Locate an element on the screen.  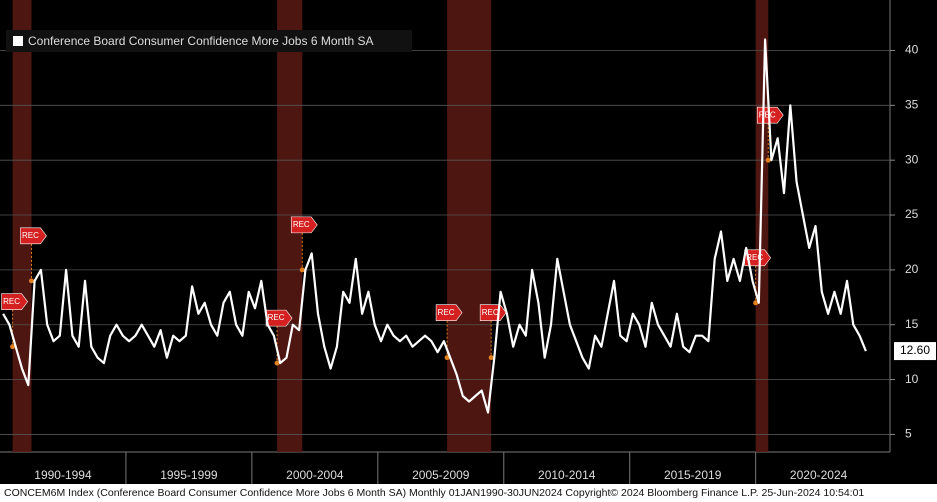
y-tick-label: 10 is located at coordinates (912, 379).